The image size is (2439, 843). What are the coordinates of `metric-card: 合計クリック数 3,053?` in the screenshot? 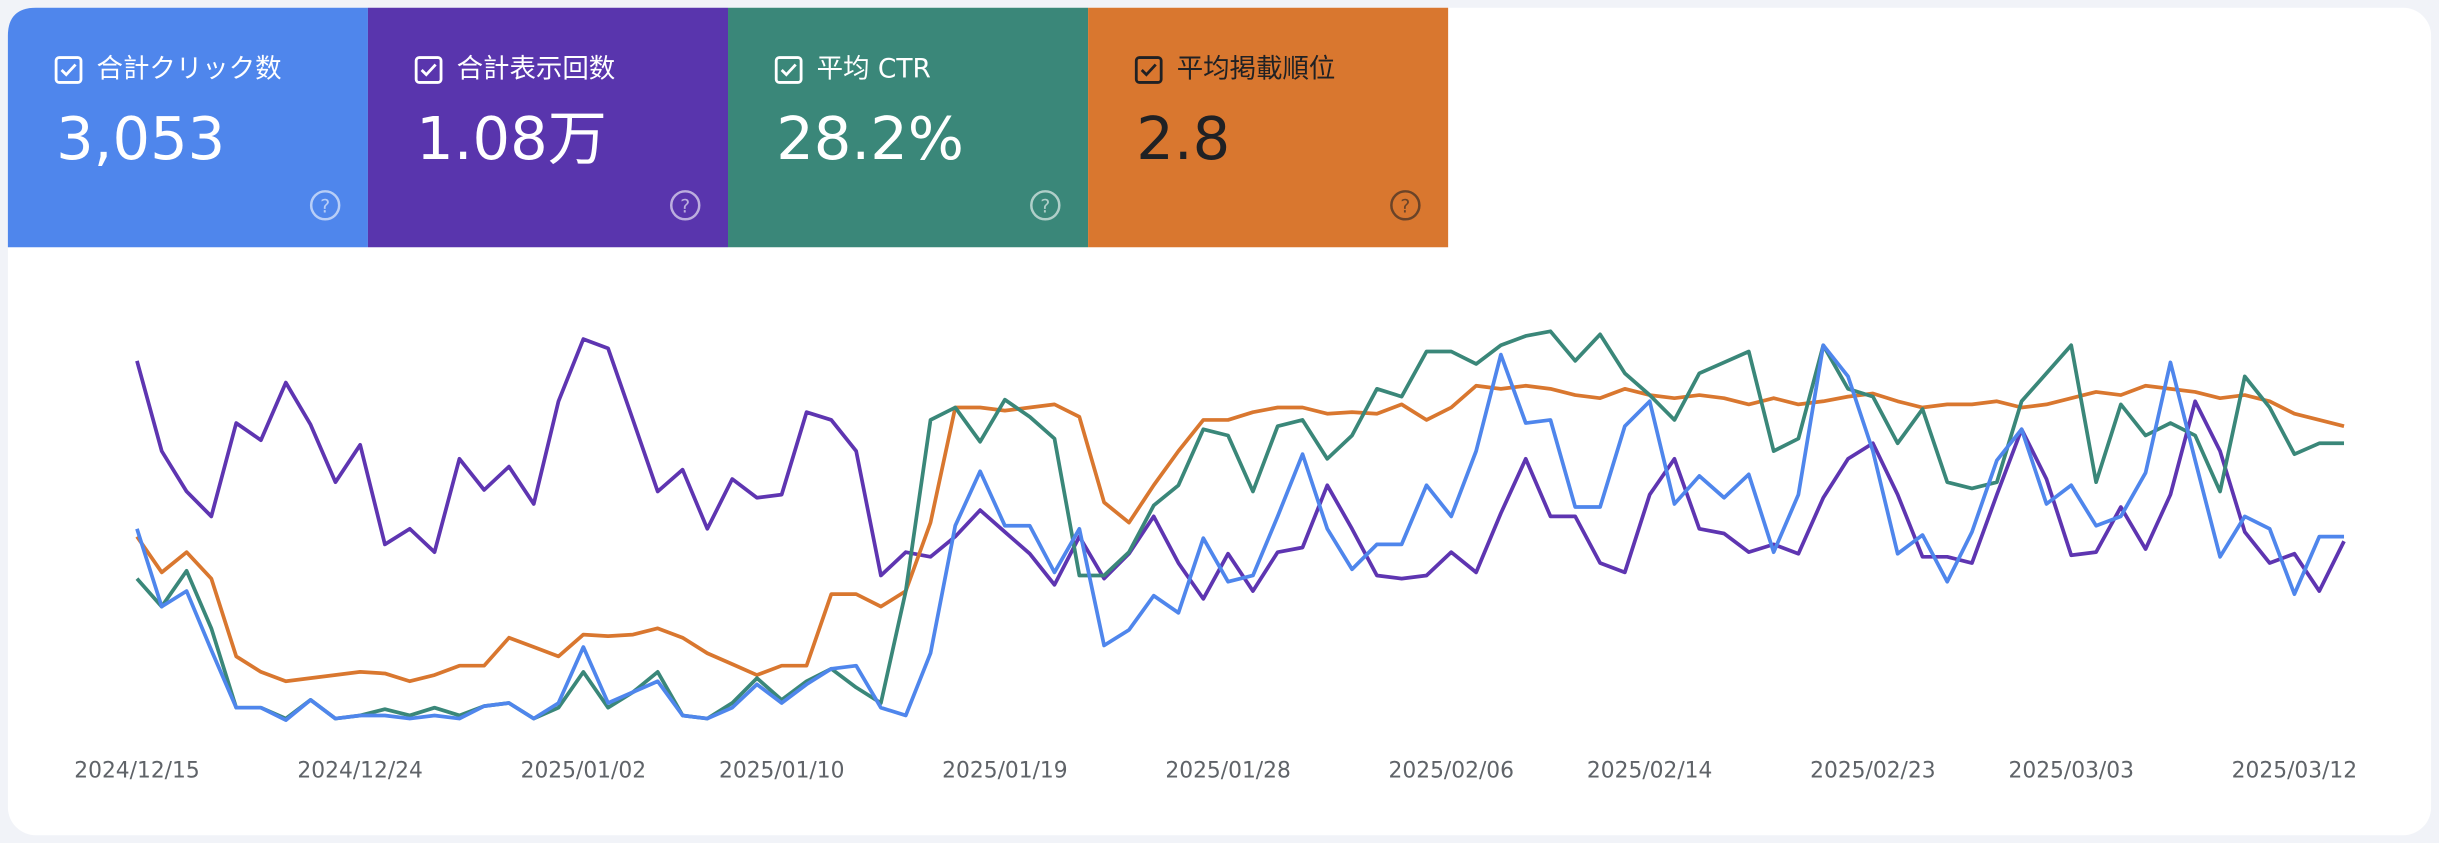 It's located at (187, 127).